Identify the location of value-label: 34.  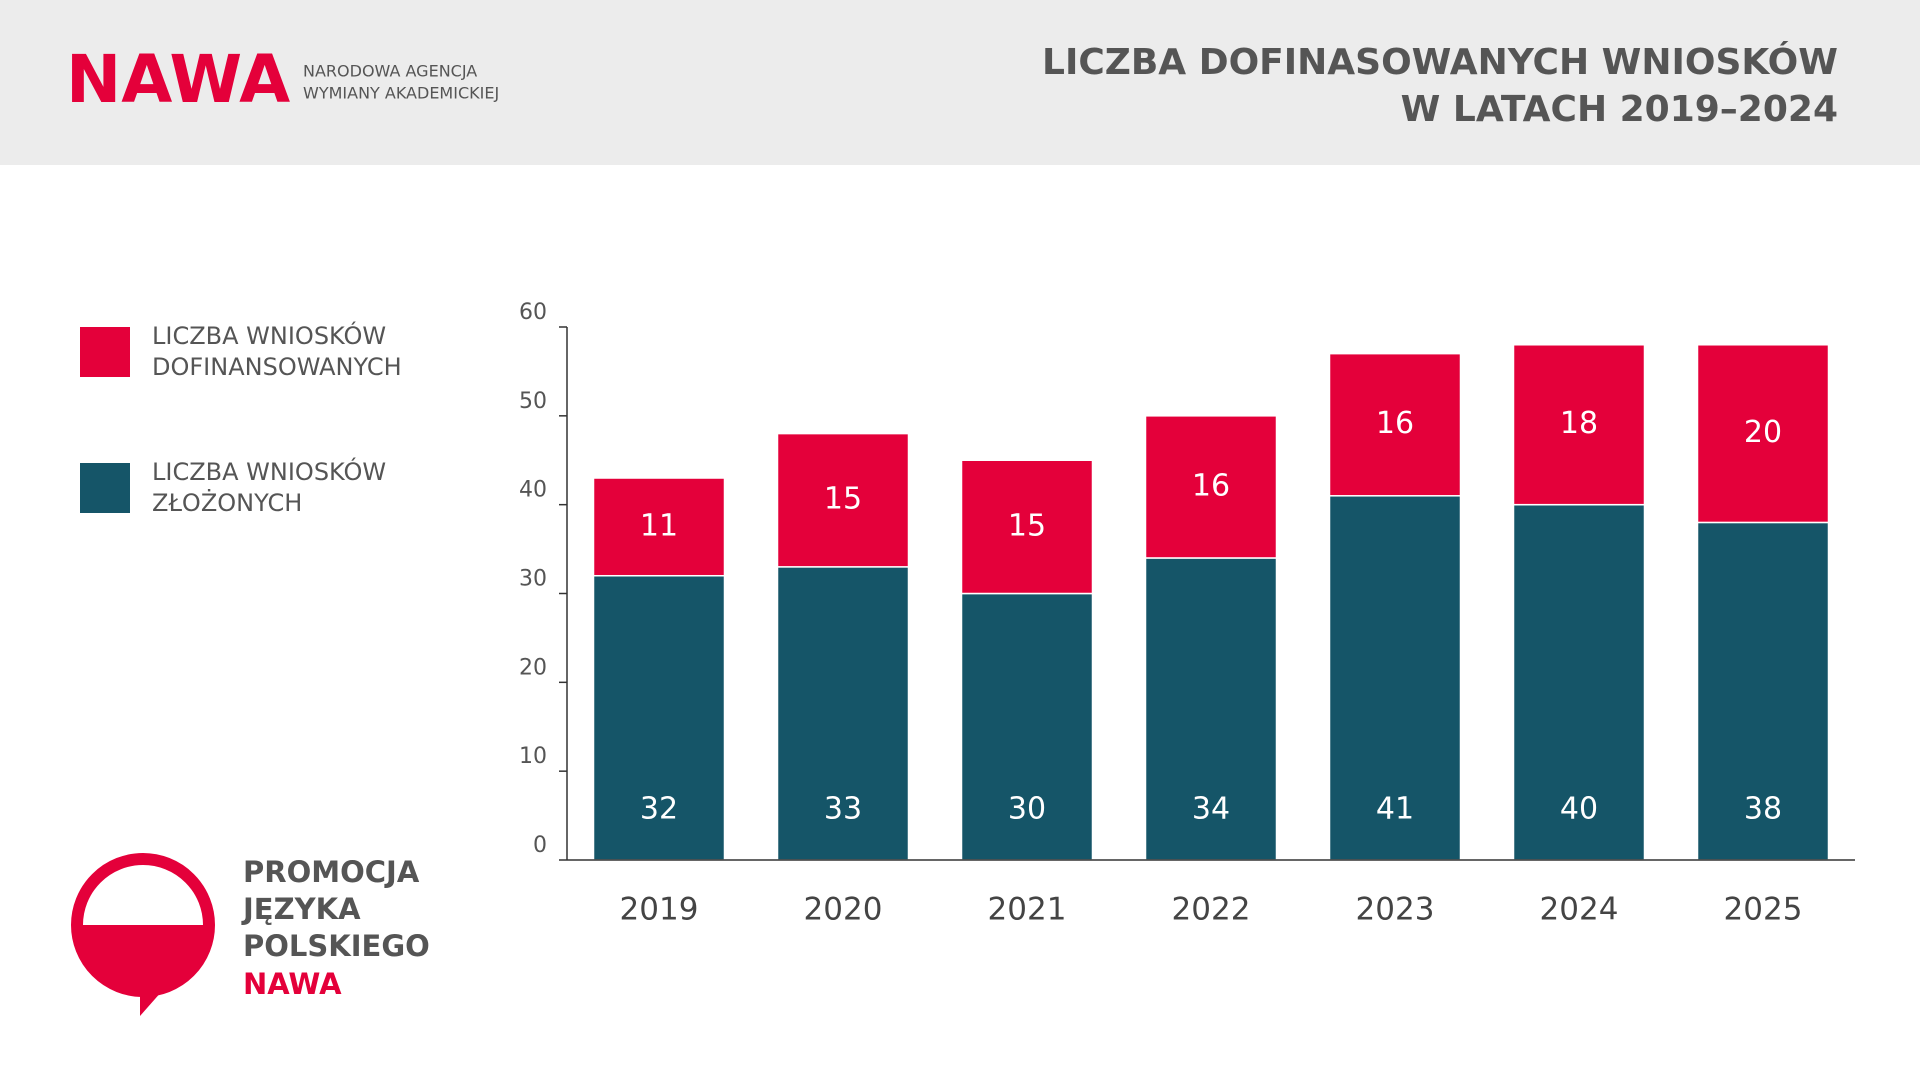
(1211, 809).